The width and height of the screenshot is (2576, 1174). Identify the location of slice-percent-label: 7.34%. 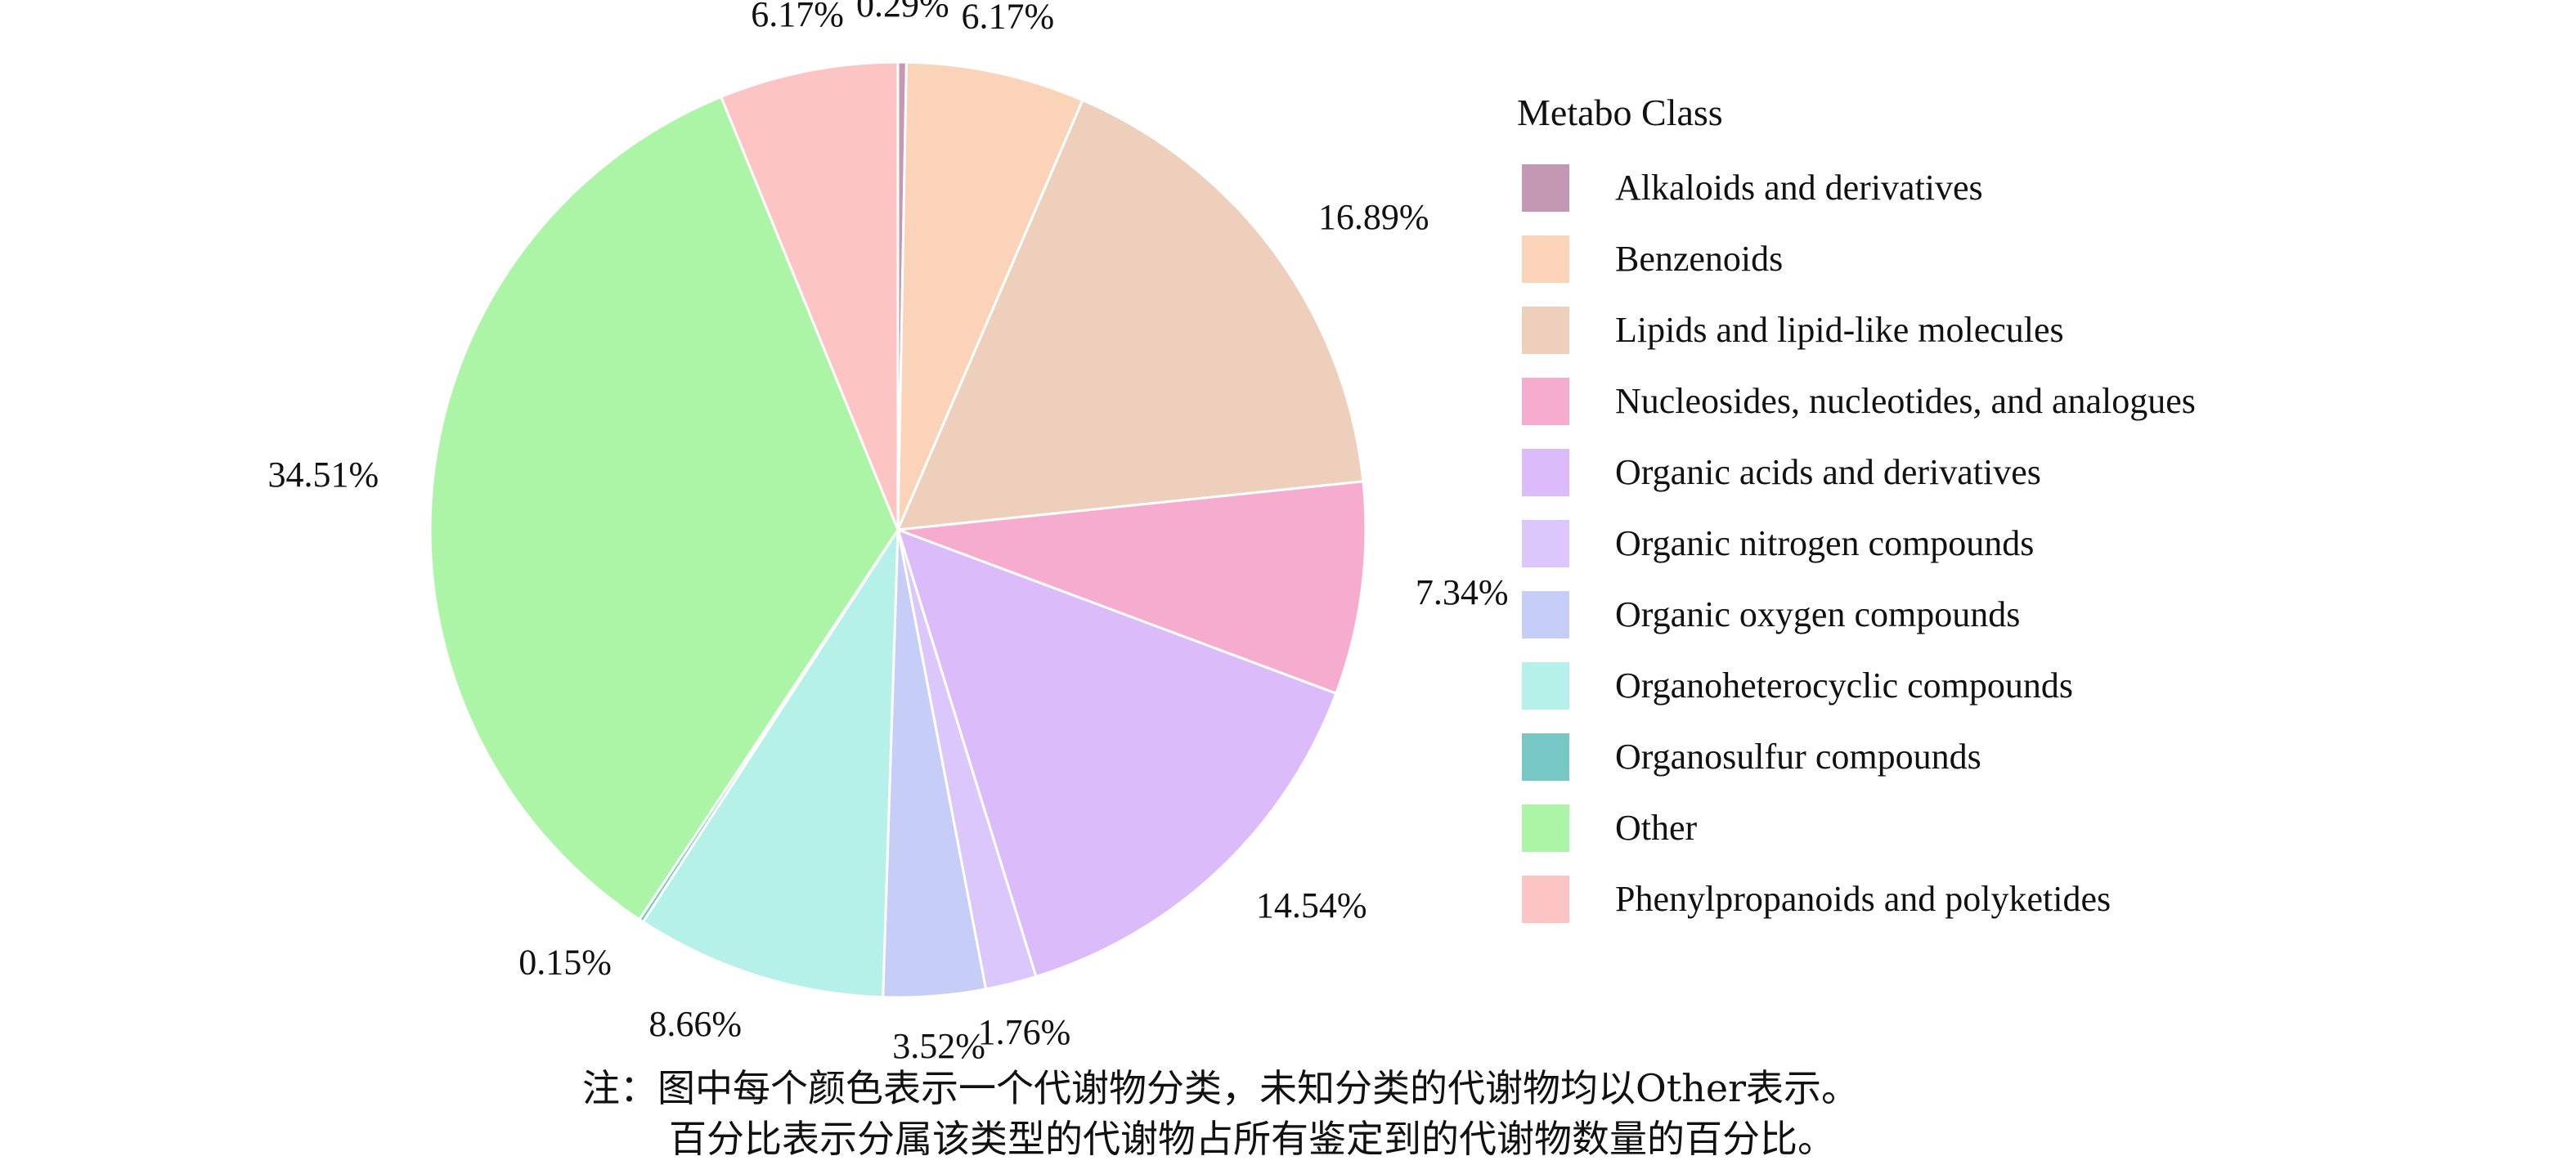
(1462, 592).